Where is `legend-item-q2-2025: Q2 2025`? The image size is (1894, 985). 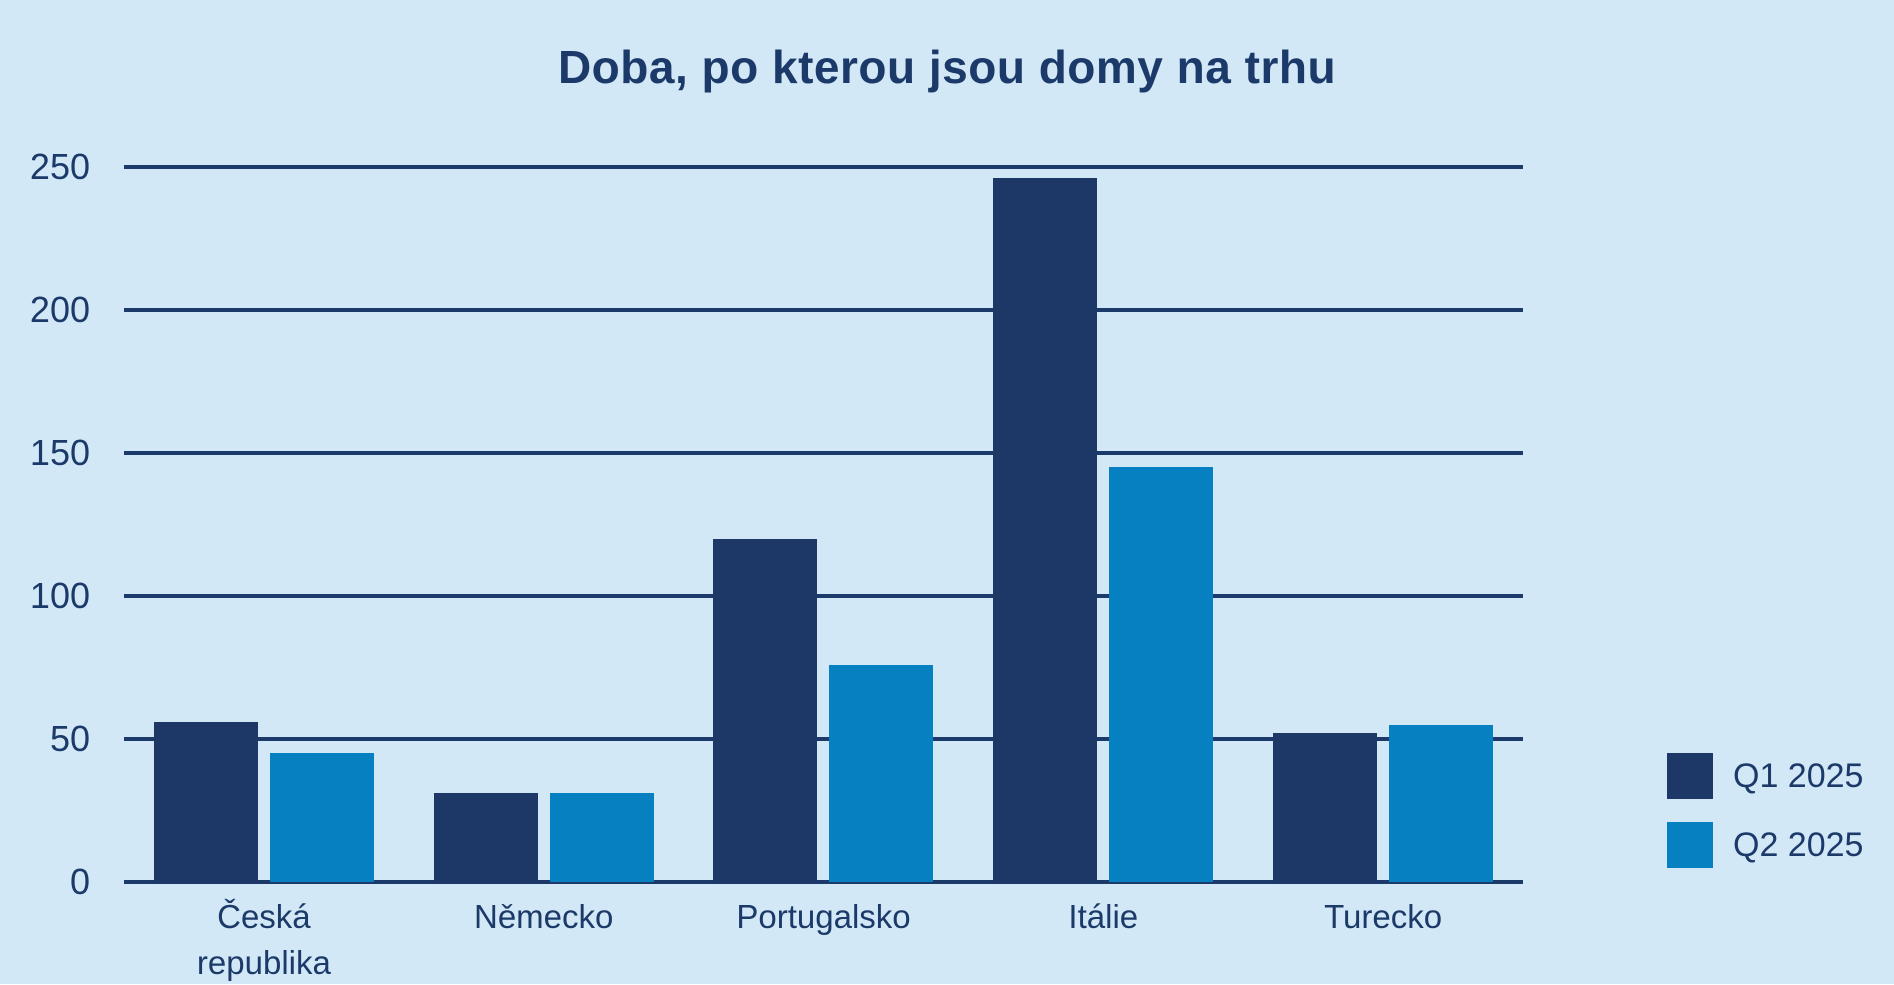 legend-item-q2-2025: Q2 2025 is located at coordinates (1765, 845).